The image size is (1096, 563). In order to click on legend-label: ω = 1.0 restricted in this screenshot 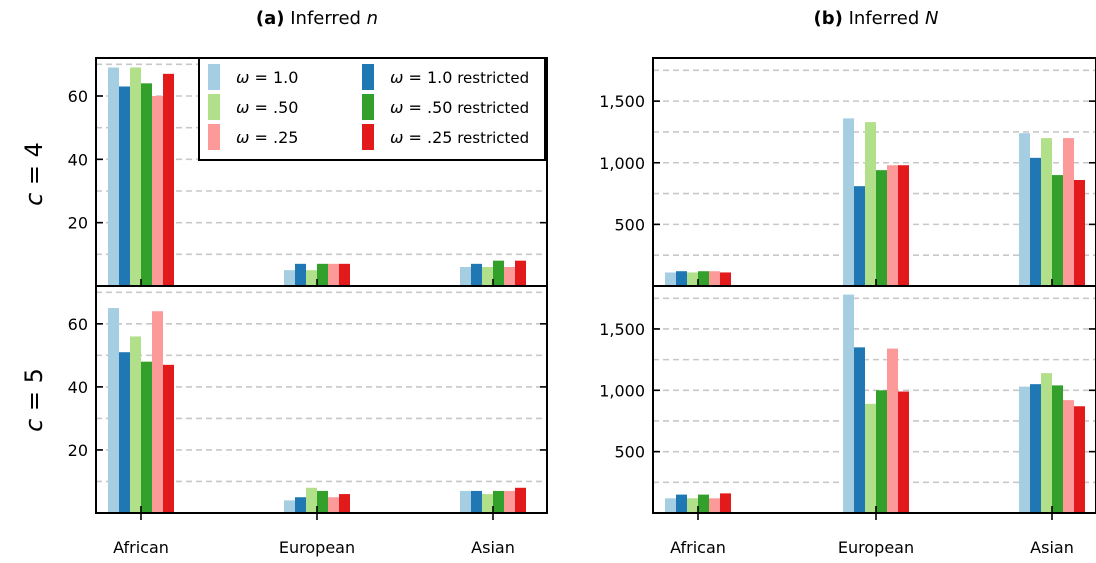, I will do `click(459, 77)`.